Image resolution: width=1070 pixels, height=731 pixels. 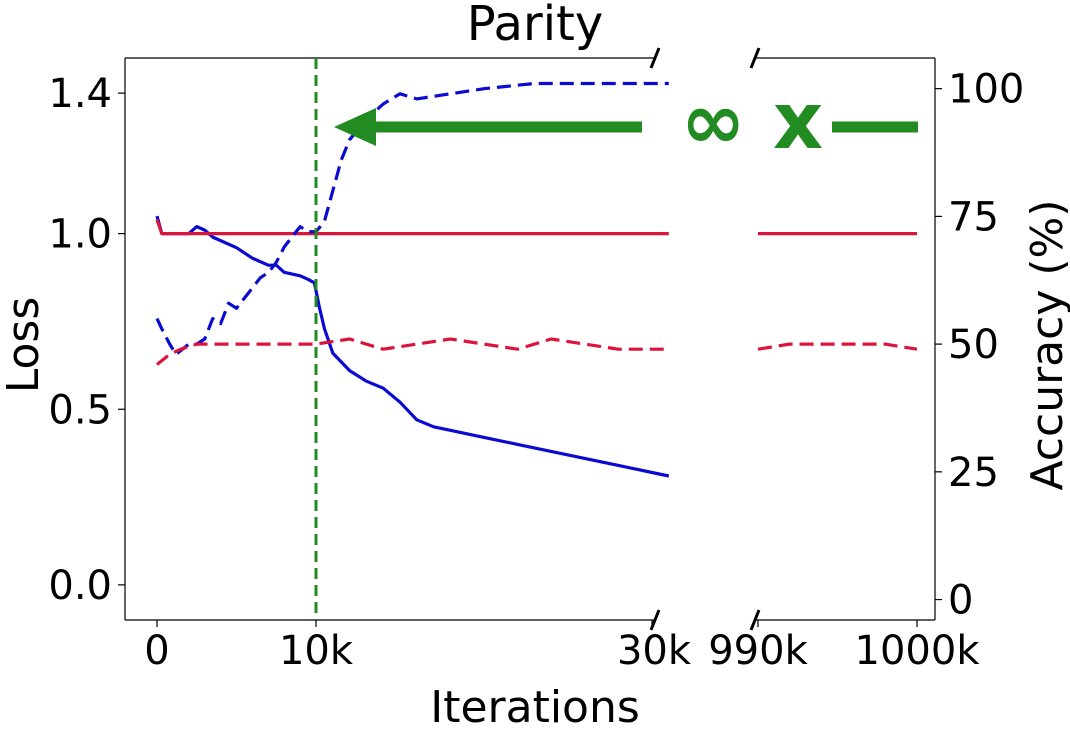 I want to click on annotation-label: ∞ x, so click(x=752, y=122).